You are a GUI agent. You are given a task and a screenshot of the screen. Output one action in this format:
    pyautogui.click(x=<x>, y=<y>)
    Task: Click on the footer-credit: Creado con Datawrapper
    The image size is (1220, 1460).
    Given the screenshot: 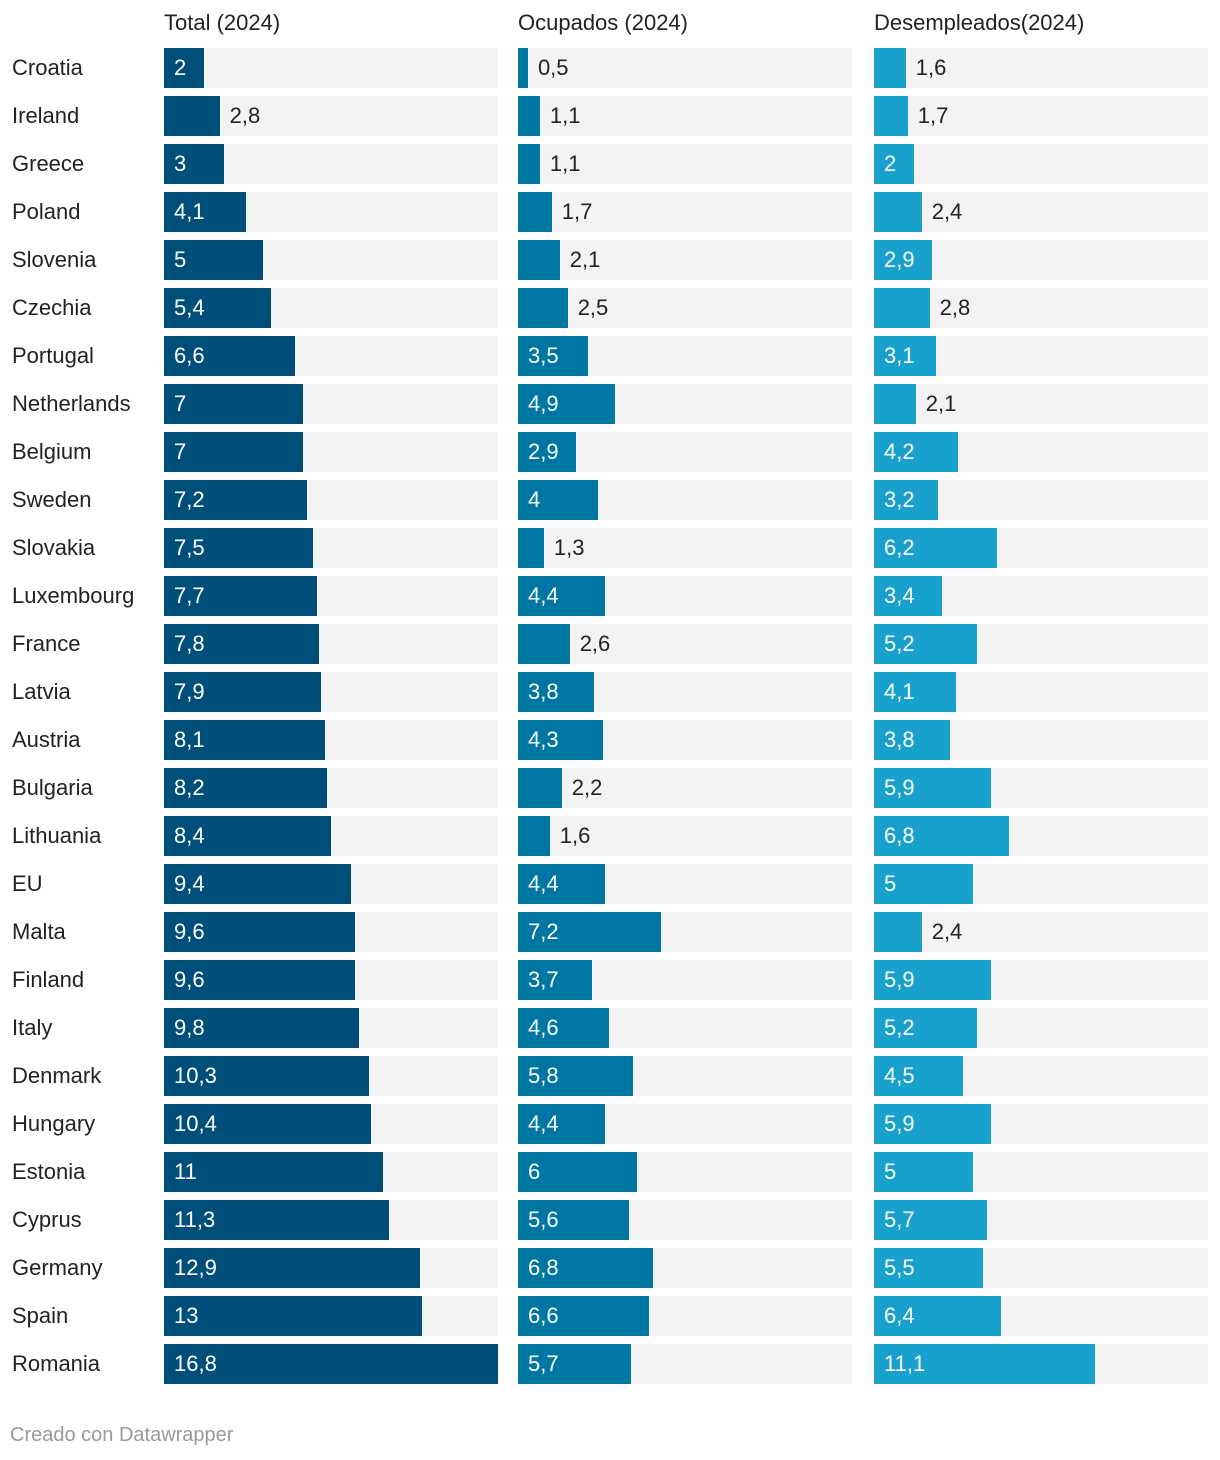 What is the action you would take?
    pyautogui.click(x=122, y=1435)
    